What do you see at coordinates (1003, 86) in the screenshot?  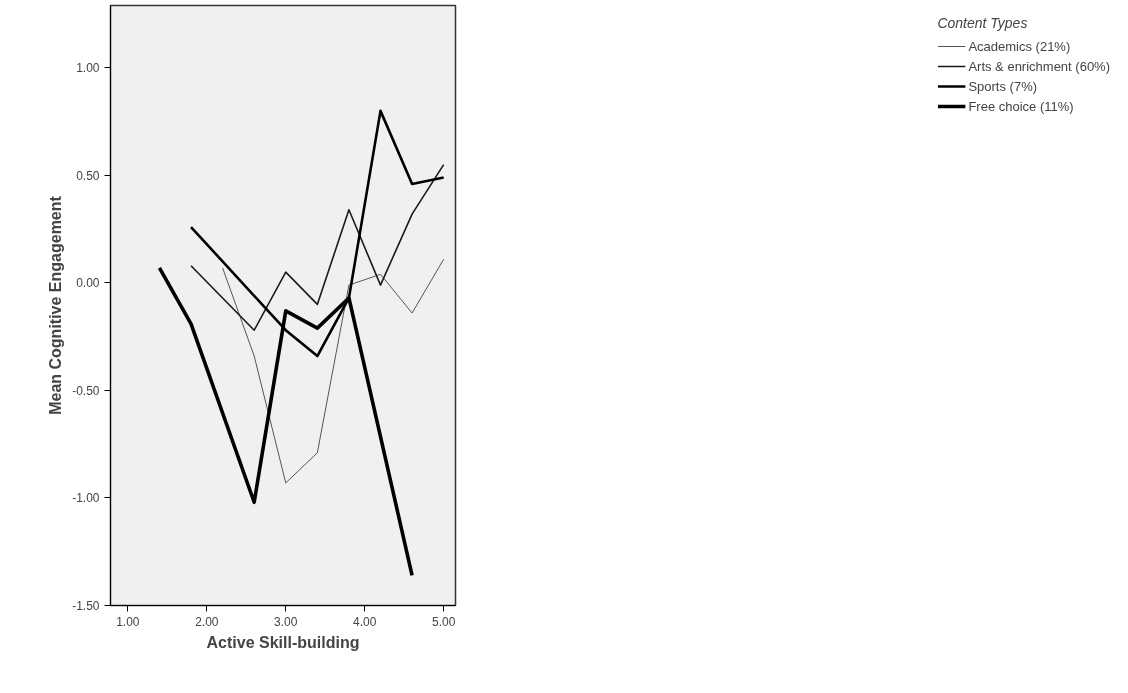 I see `legend-label: Sports (7%)` at bounding box center [1003, 86].